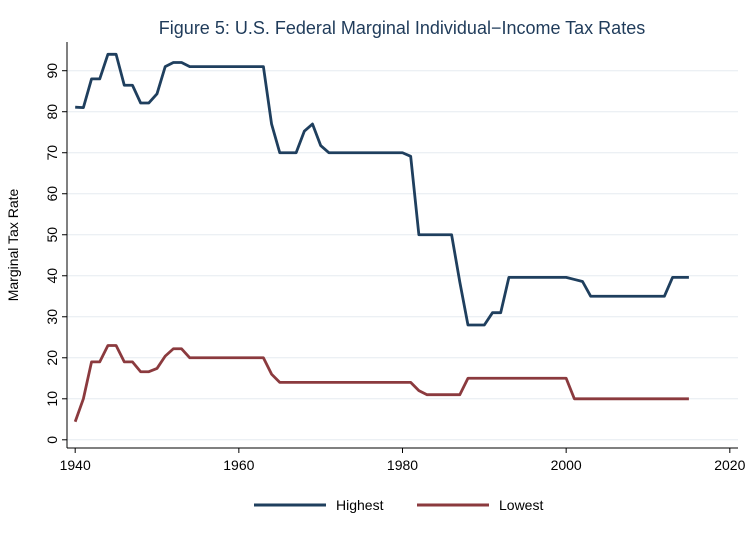 The height and width of the screenshot is (549, 756). What do you see at coordinates (55, 253) in the screenshot?
I see `y-ticks: 0 10 20 30 40 50 60 70 80 90` at bounding box center [55, 253].